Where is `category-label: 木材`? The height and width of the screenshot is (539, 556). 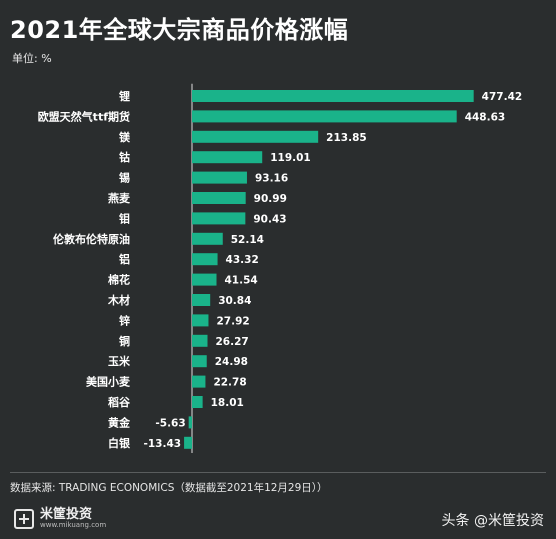
category-label: 木材 is located at coordinates (118, 300).